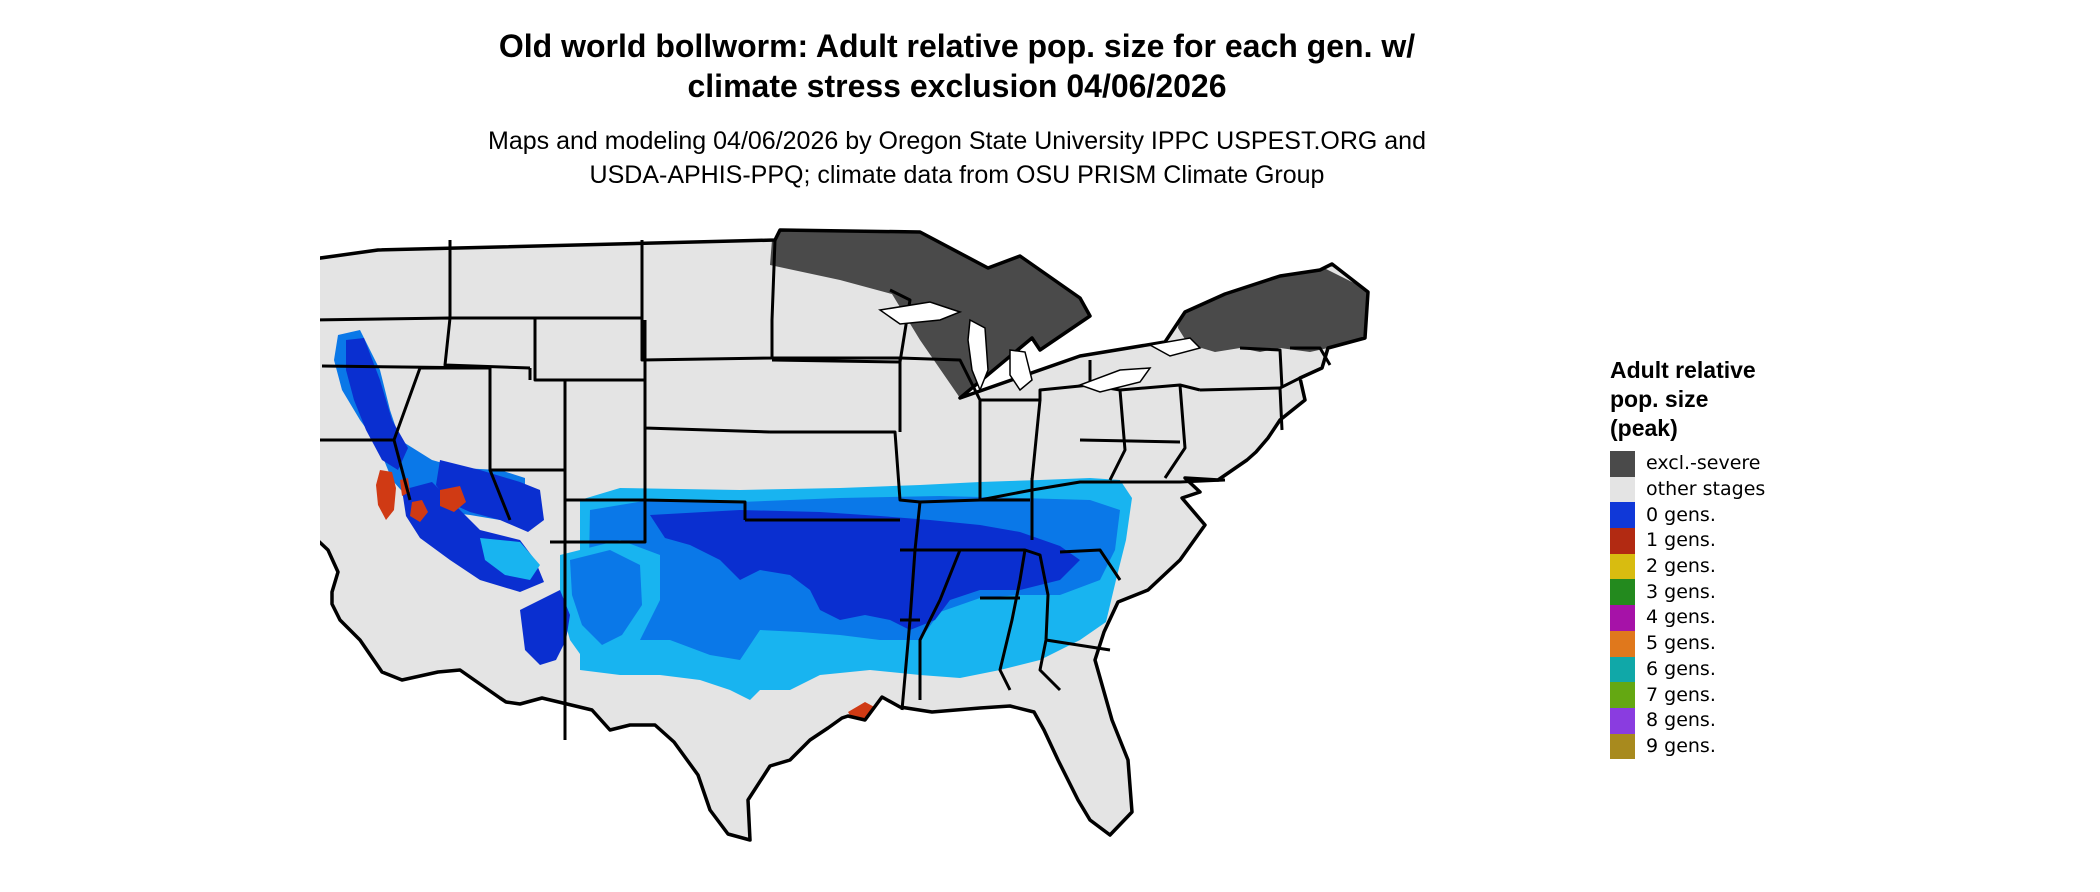 The image size is (2100, 892). Describe the element at coordinates (1760, 720) in the screenshot. I see `legend-item: 8 gens.` at that location.